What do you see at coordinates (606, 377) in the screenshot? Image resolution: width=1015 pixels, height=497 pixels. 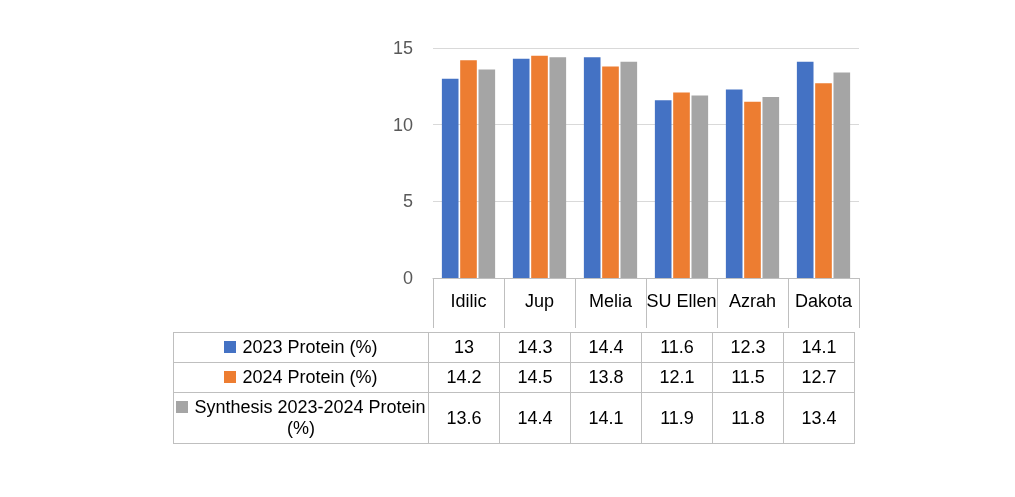 I see `data-label: 13.8` at bounding box center [606, 377].